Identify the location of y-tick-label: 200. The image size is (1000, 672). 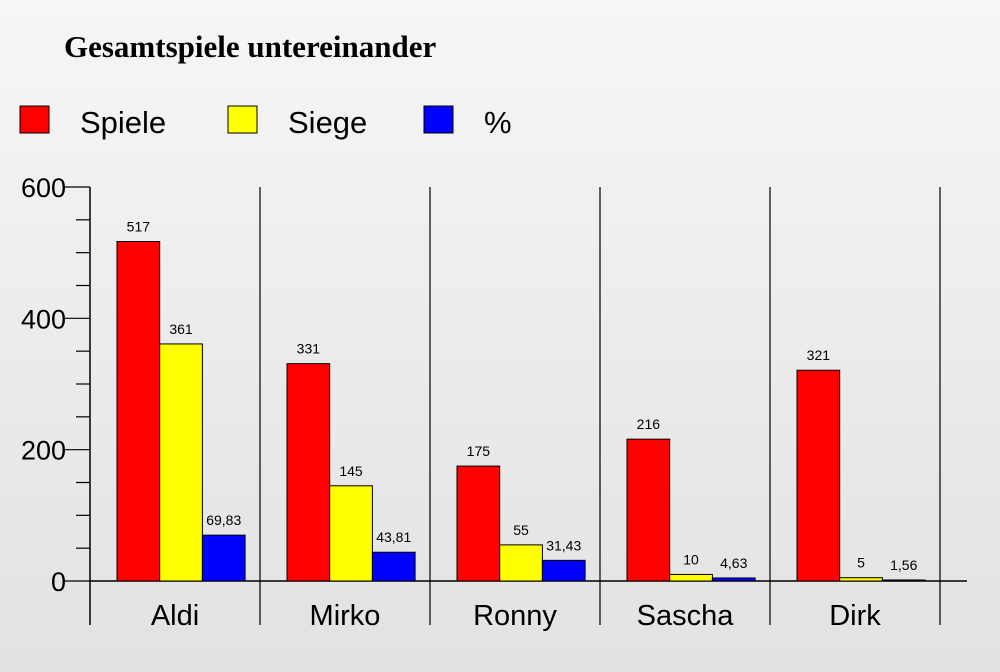
(43, 451).